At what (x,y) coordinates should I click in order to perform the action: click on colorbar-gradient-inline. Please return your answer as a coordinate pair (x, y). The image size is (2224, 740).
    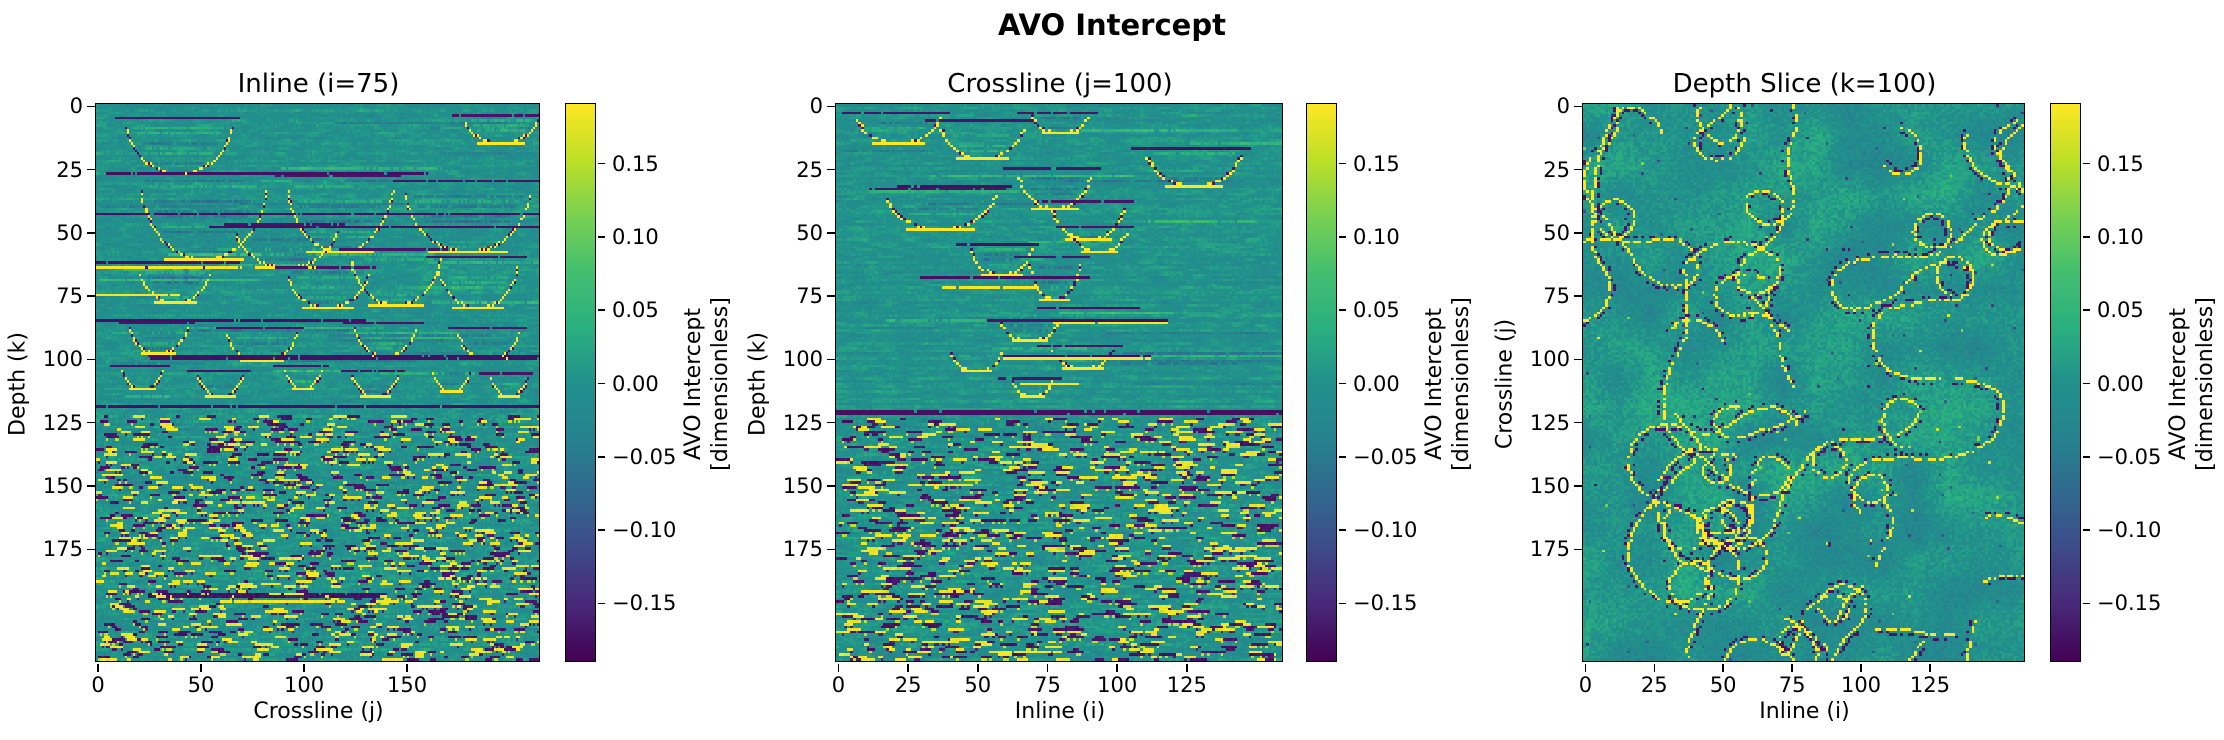
    Looking at the image, I should click on (581, 383).